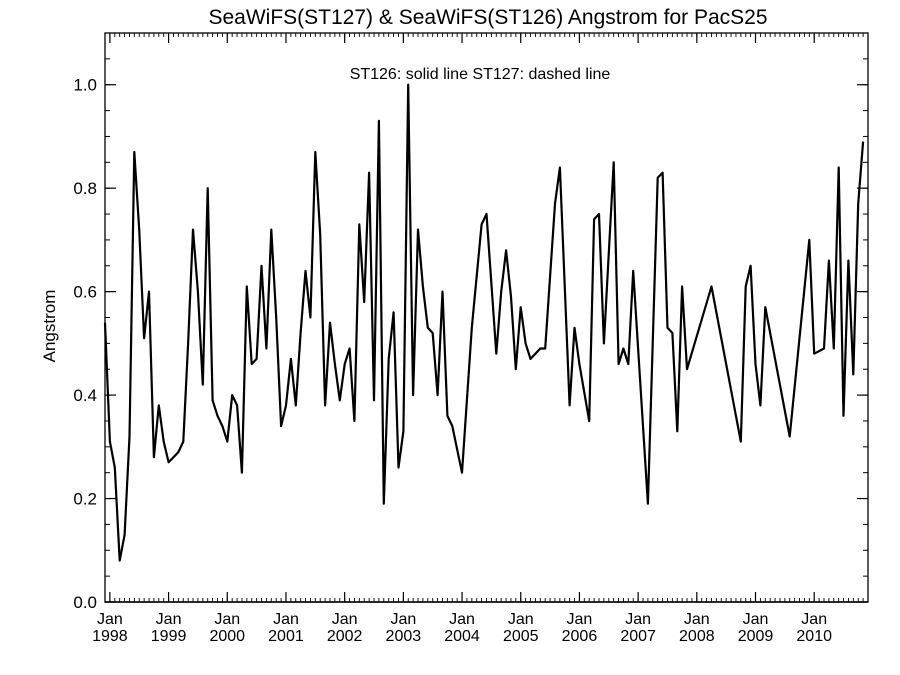 This screenshot has width=900, height=675. Describe the element at coordinates (169, 636) in the screenshot. I see `x-tick-year: 1999` at that location.